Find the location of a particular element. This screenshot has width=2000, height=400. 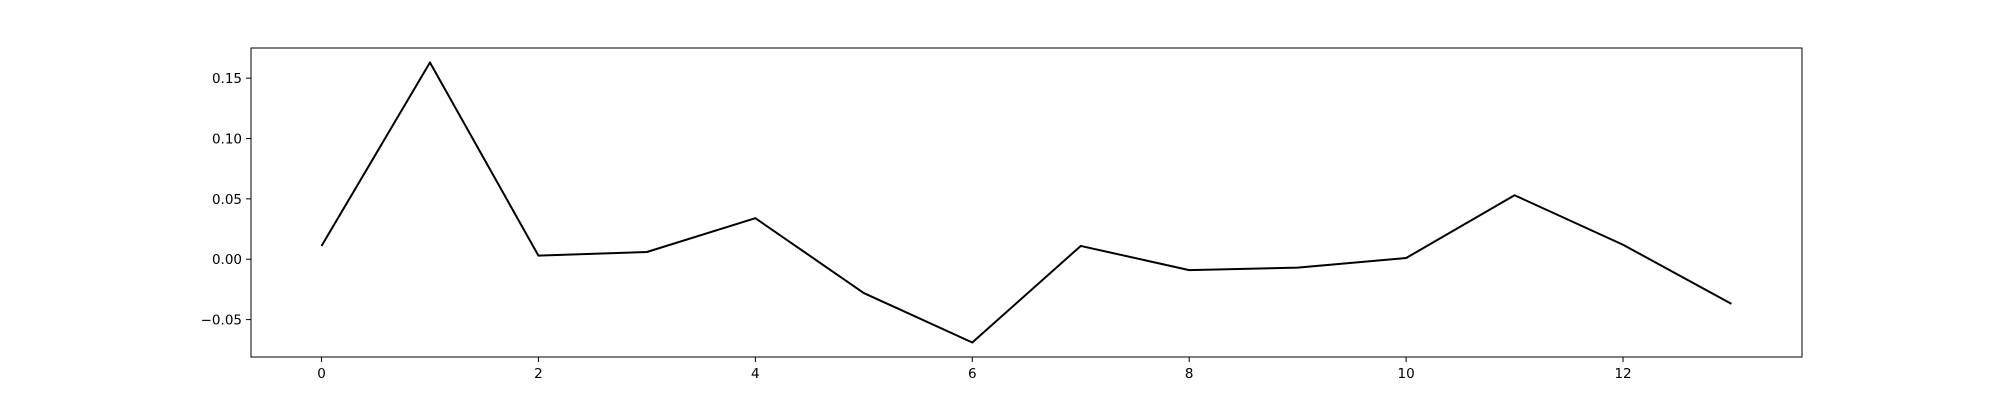

y-tick-label: 0.15 is located at coordinates (227, 79).